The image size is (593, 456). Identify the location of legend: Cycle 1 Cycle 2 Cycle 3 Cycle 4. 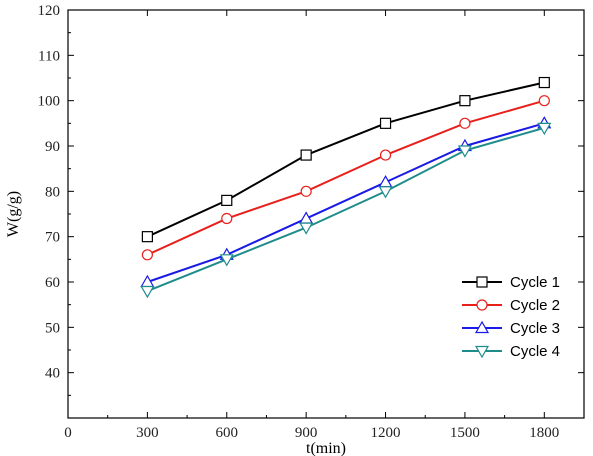
(511, 317).